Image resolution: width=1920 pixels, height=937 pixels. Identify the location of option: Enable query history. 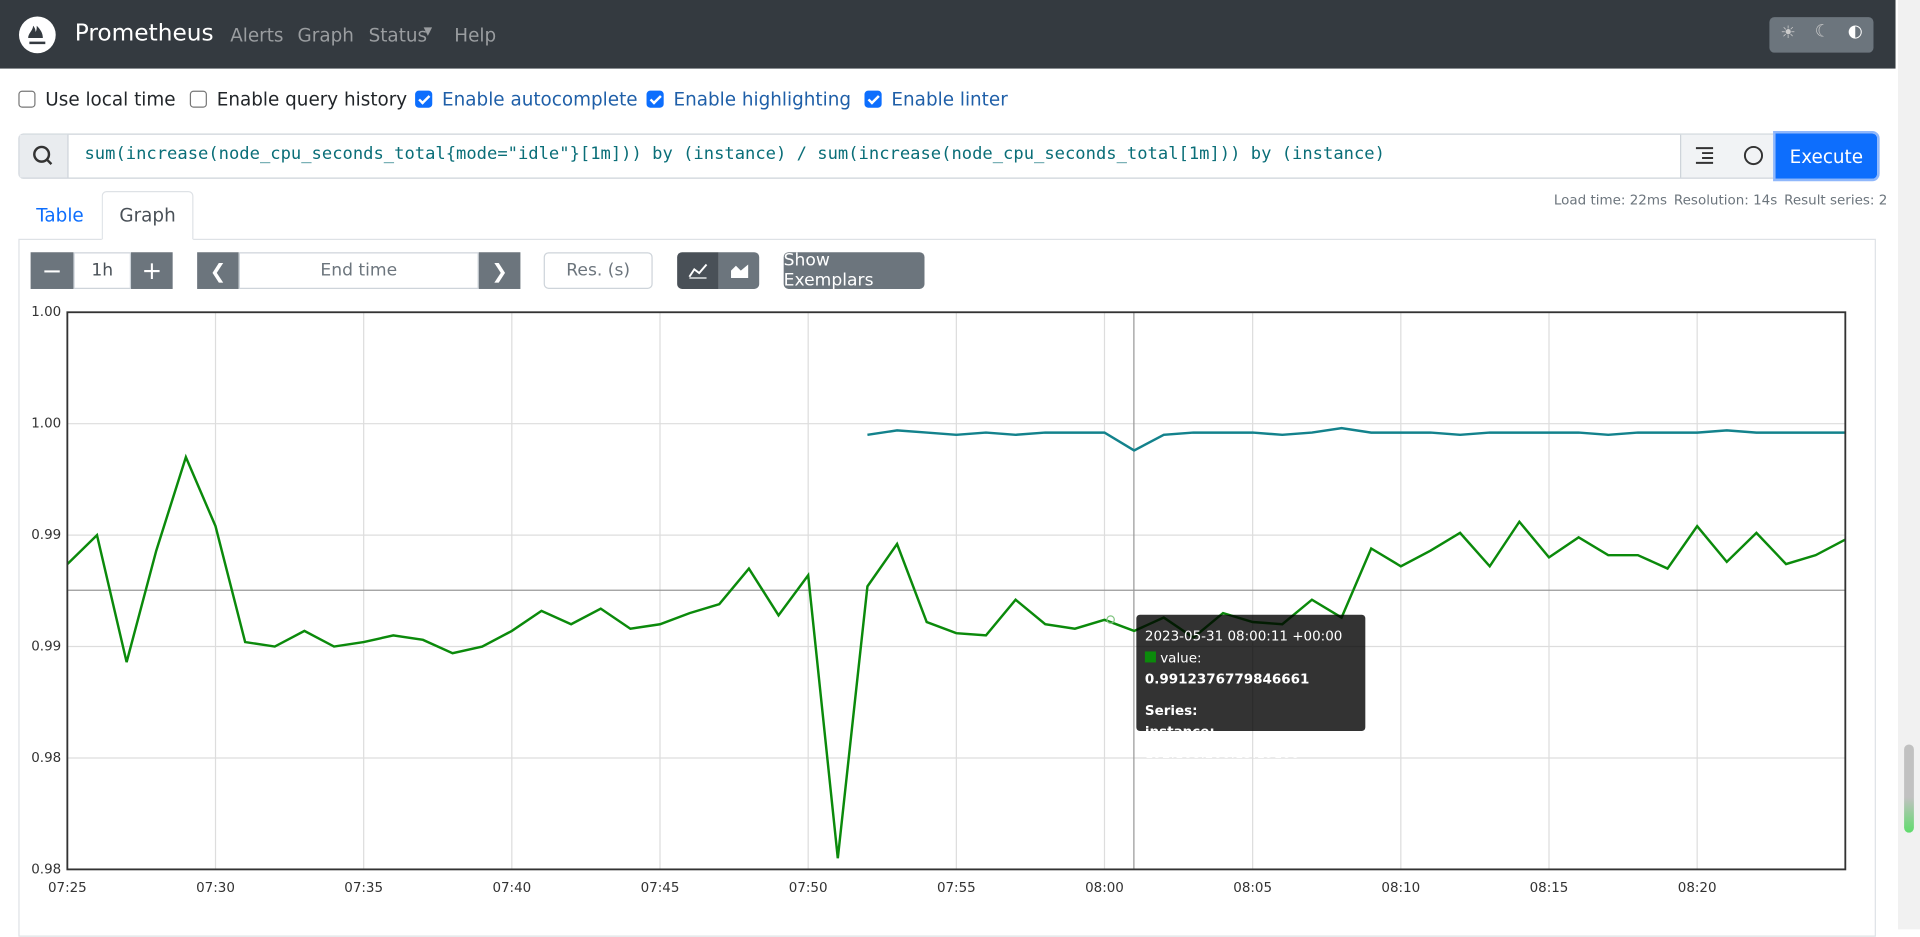
(298, 99).